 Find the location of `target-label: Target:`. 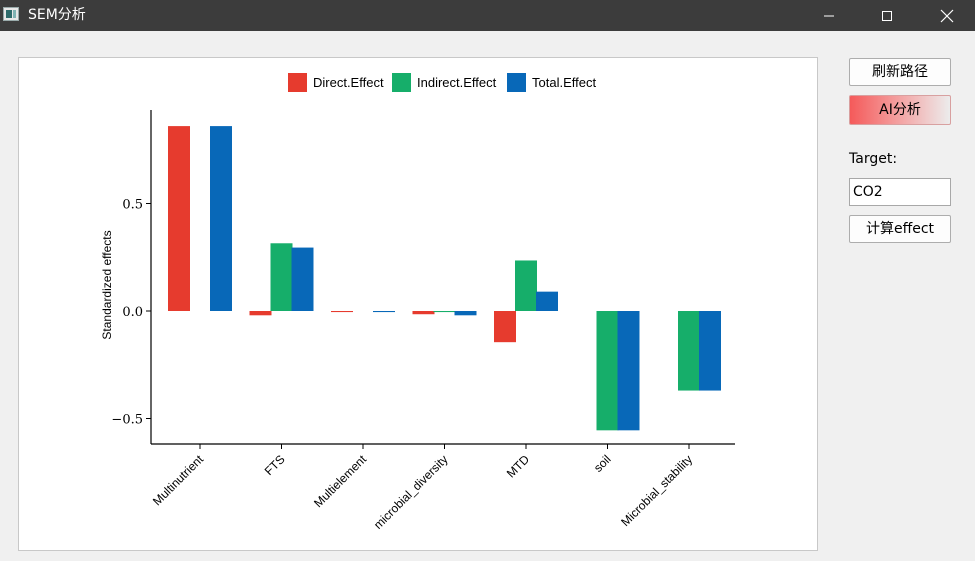

target-label: Target: is located at coordinates (873, 159).